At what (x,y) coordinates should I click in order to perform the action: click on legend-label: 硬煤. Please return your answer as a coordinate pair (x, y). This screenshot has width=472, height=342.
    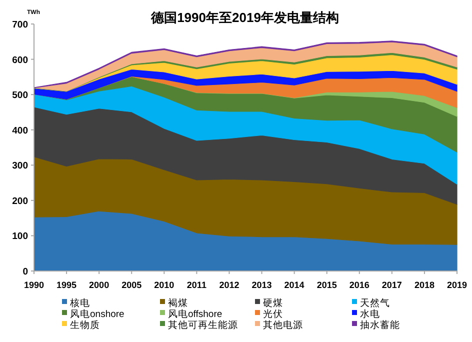
    Looking at the image, I should click on (273, 303).